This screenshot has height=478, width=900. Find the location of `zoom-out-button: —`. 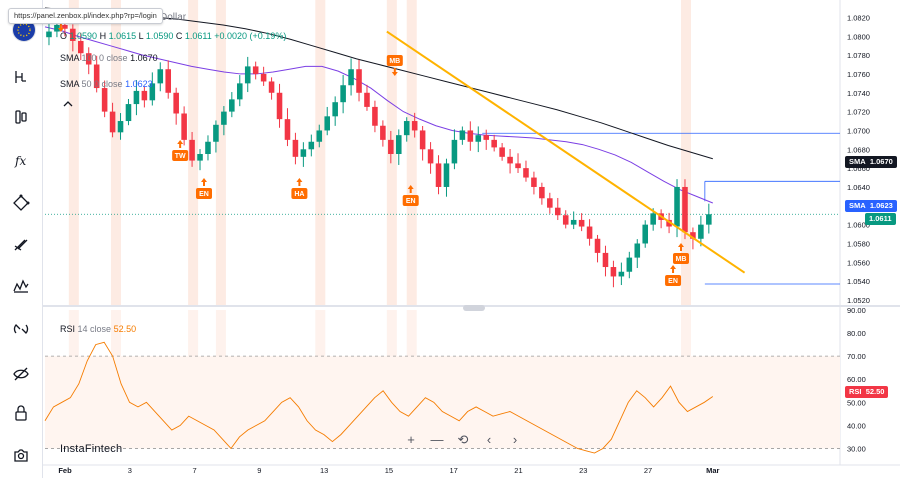

zoom-out-button: — is located at coordinates (437, 439).